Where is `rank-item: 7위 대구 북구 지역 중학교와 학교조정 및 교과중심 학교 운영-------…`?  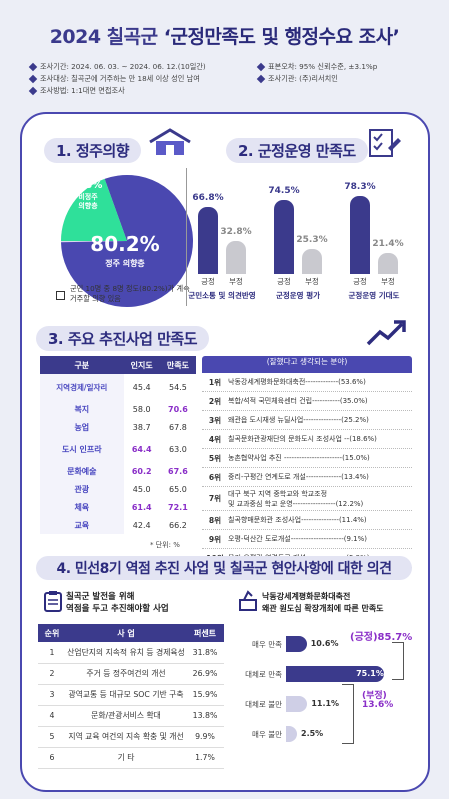 rank-item: 7위 대구 북구 지역 중학교와 학교조정 및 교과중심 학교 운영-------… is located at coordinates (307, 499).